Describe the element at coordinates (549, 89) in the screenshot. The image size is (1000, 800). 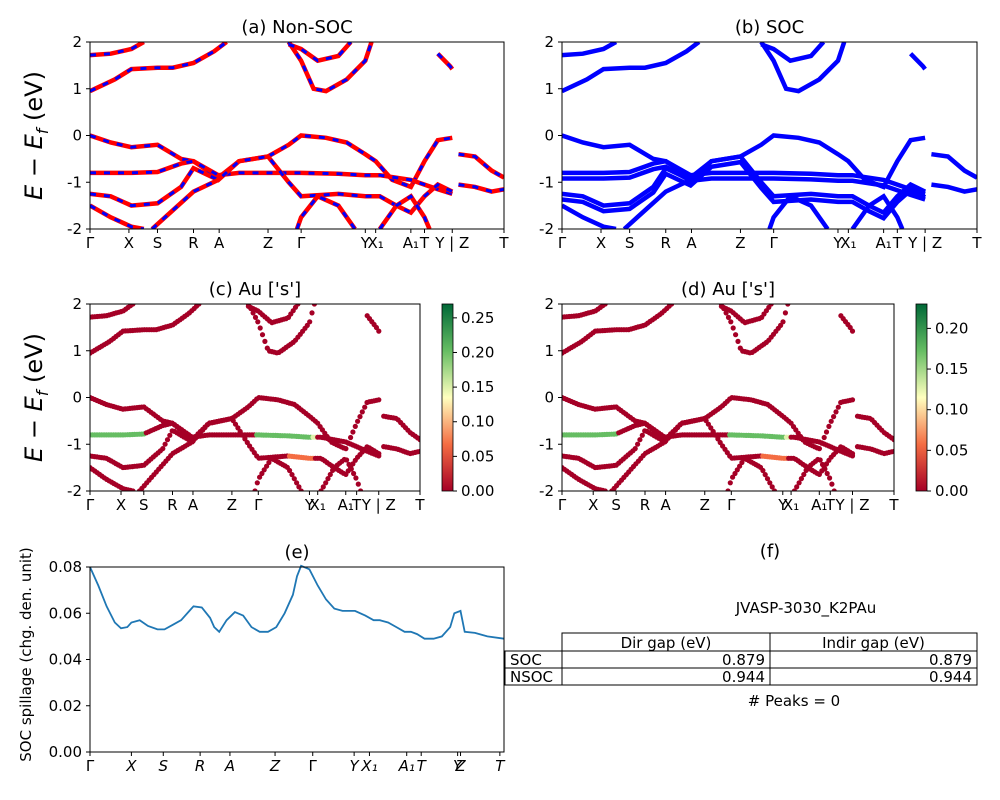
I see `ytick-label-b: 1` at that location.